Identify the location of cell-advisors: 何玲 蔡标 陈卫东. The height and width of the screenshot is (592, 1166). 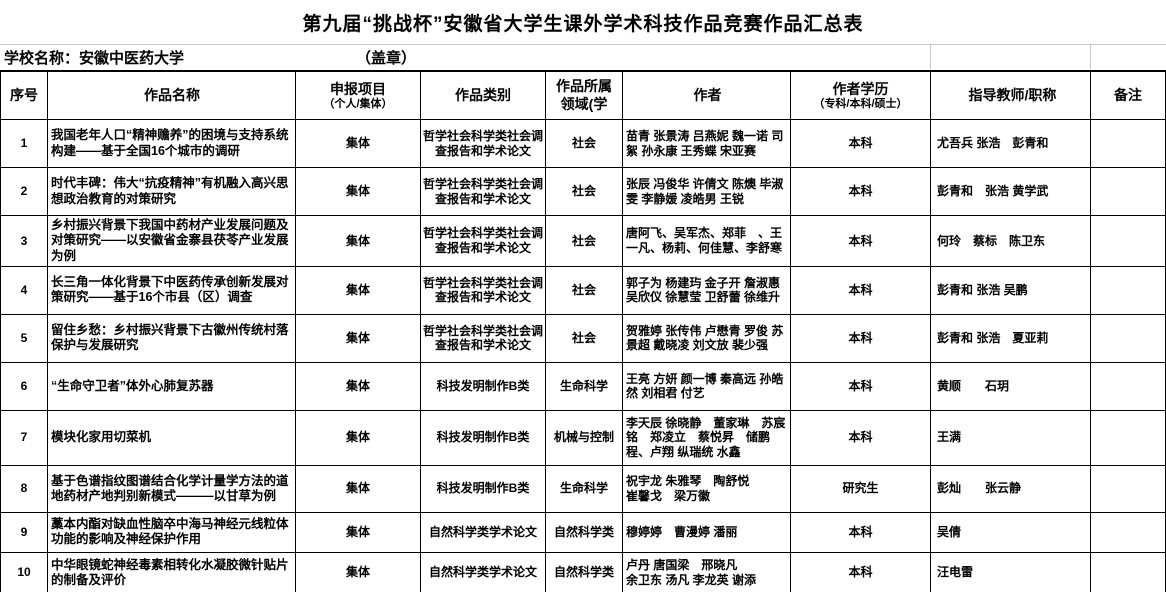
(1011, 241).